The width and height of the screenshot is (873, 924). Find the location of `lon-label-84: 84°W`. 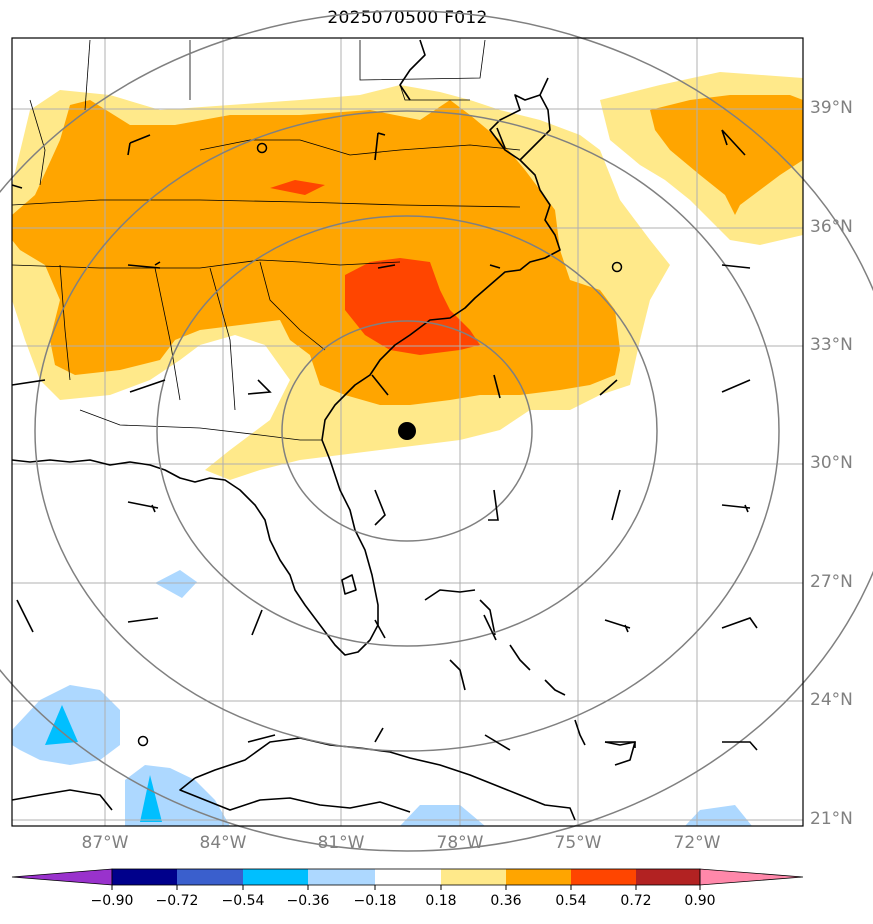

lon-label-84: 84°W is located at coordinates (223, 843).